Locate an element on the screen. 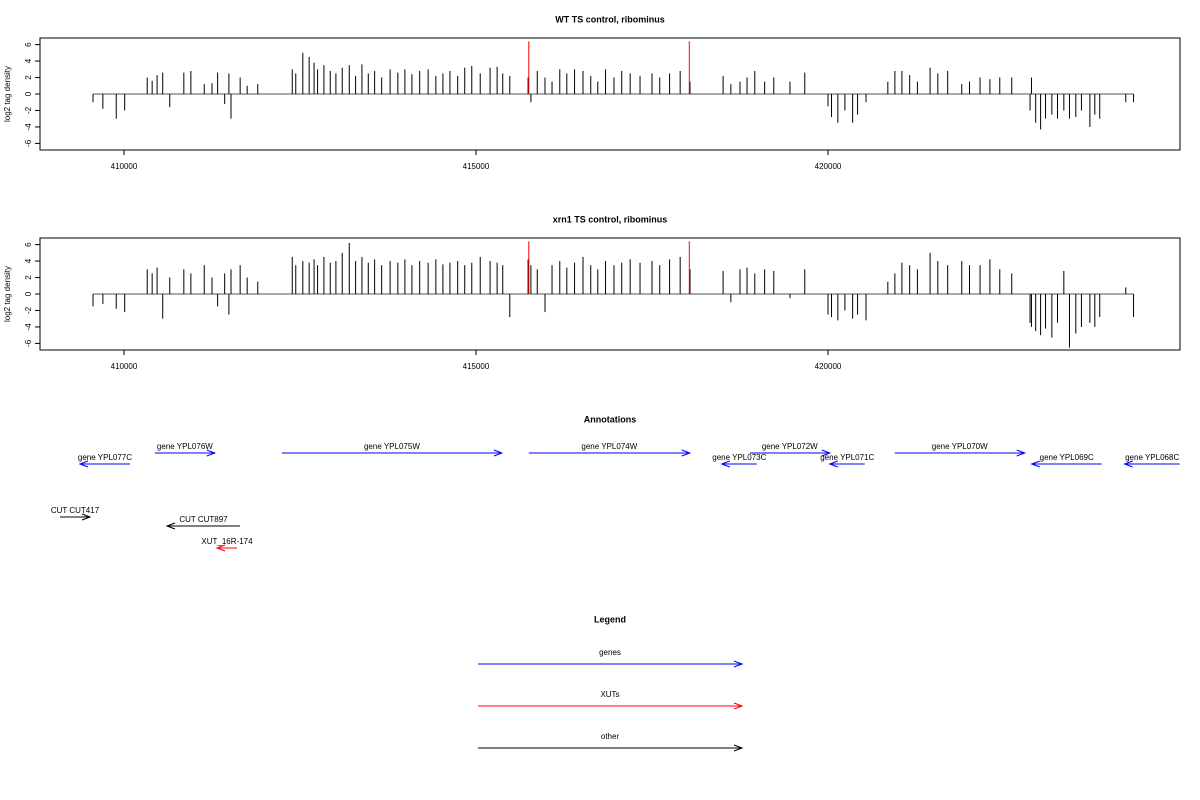 Image resolution: width=1200 pixels, height=800 pixels. feature-label: XUT_16R-174 is located at coordinates (227, 541).